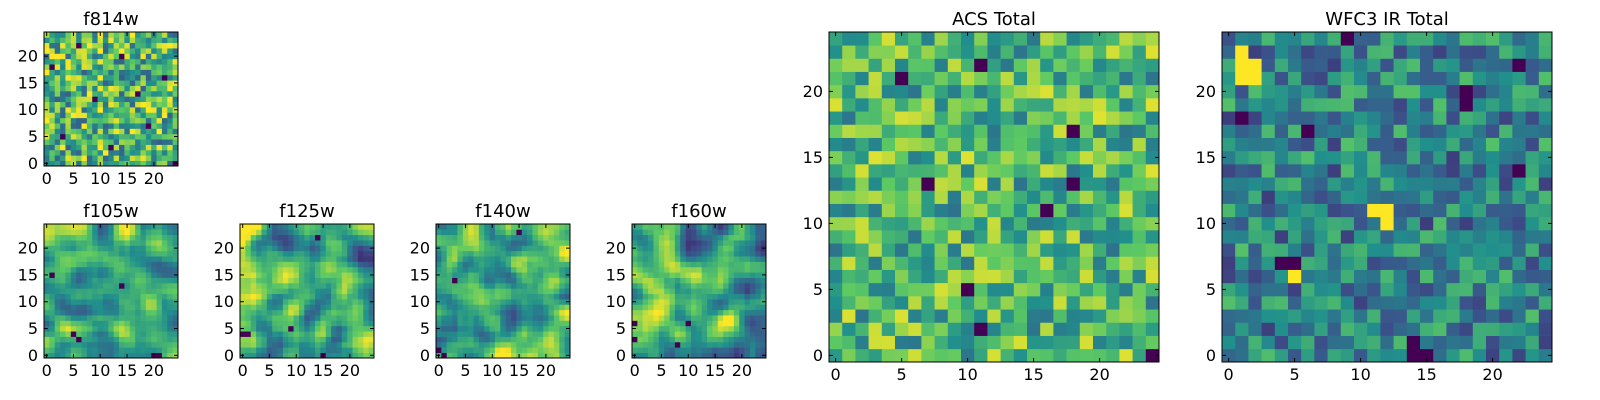 Image resolution: width=1600 pixels, height=400 pixels. I want to click on x-tick-label: 5, so click(661, 370).